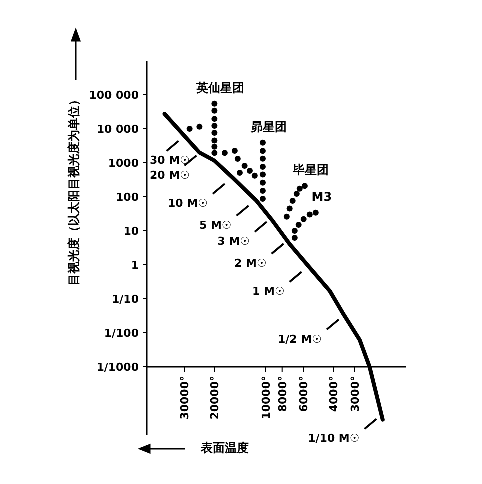 This screenshot has height=484, width=482. I want to click on y-tick-label: 10 000, so click(118, 129).